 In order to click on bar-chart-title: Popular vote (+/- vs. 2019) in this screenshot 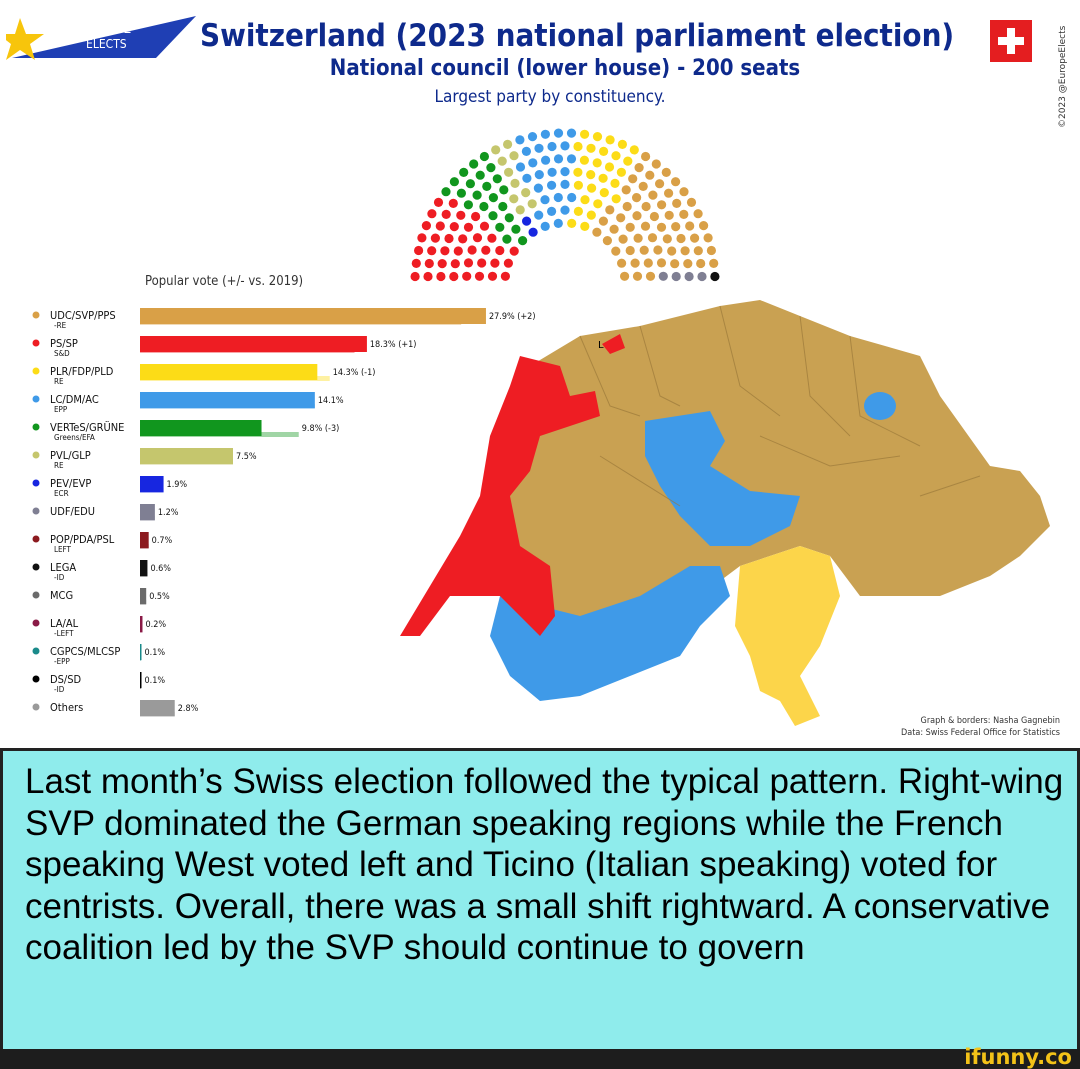, I will do `click(224, 281)`.